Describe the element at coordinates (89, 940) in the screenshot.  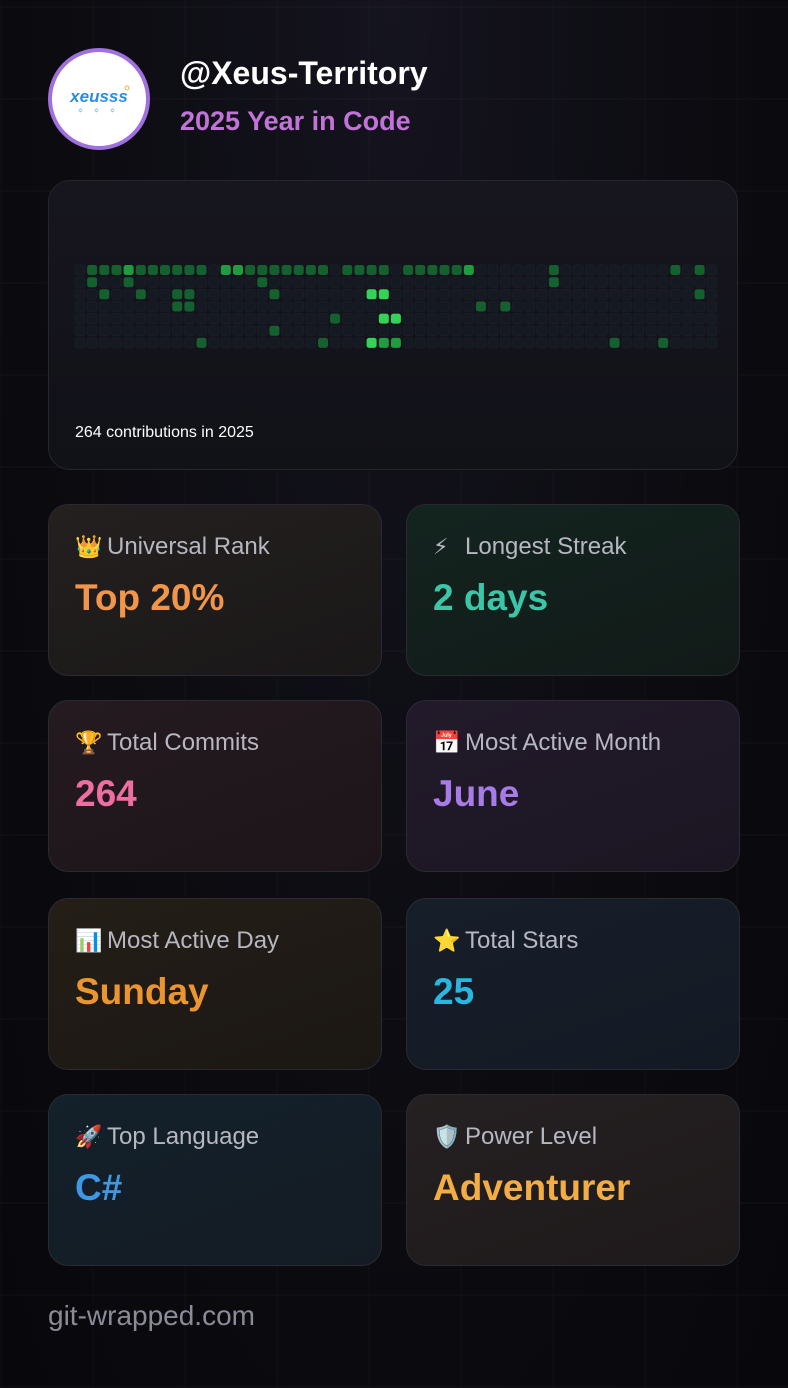
I see `bar-chart-icon: 📊` at that location.